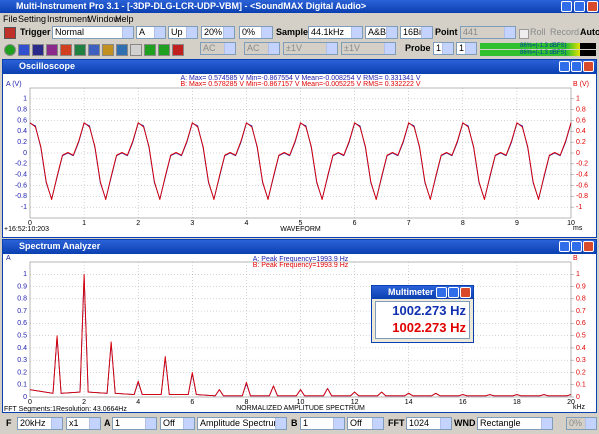 The height and width of the screenshot is (434, 599). I want to click on y2-tick-label: 0.6, so click(581, 120).